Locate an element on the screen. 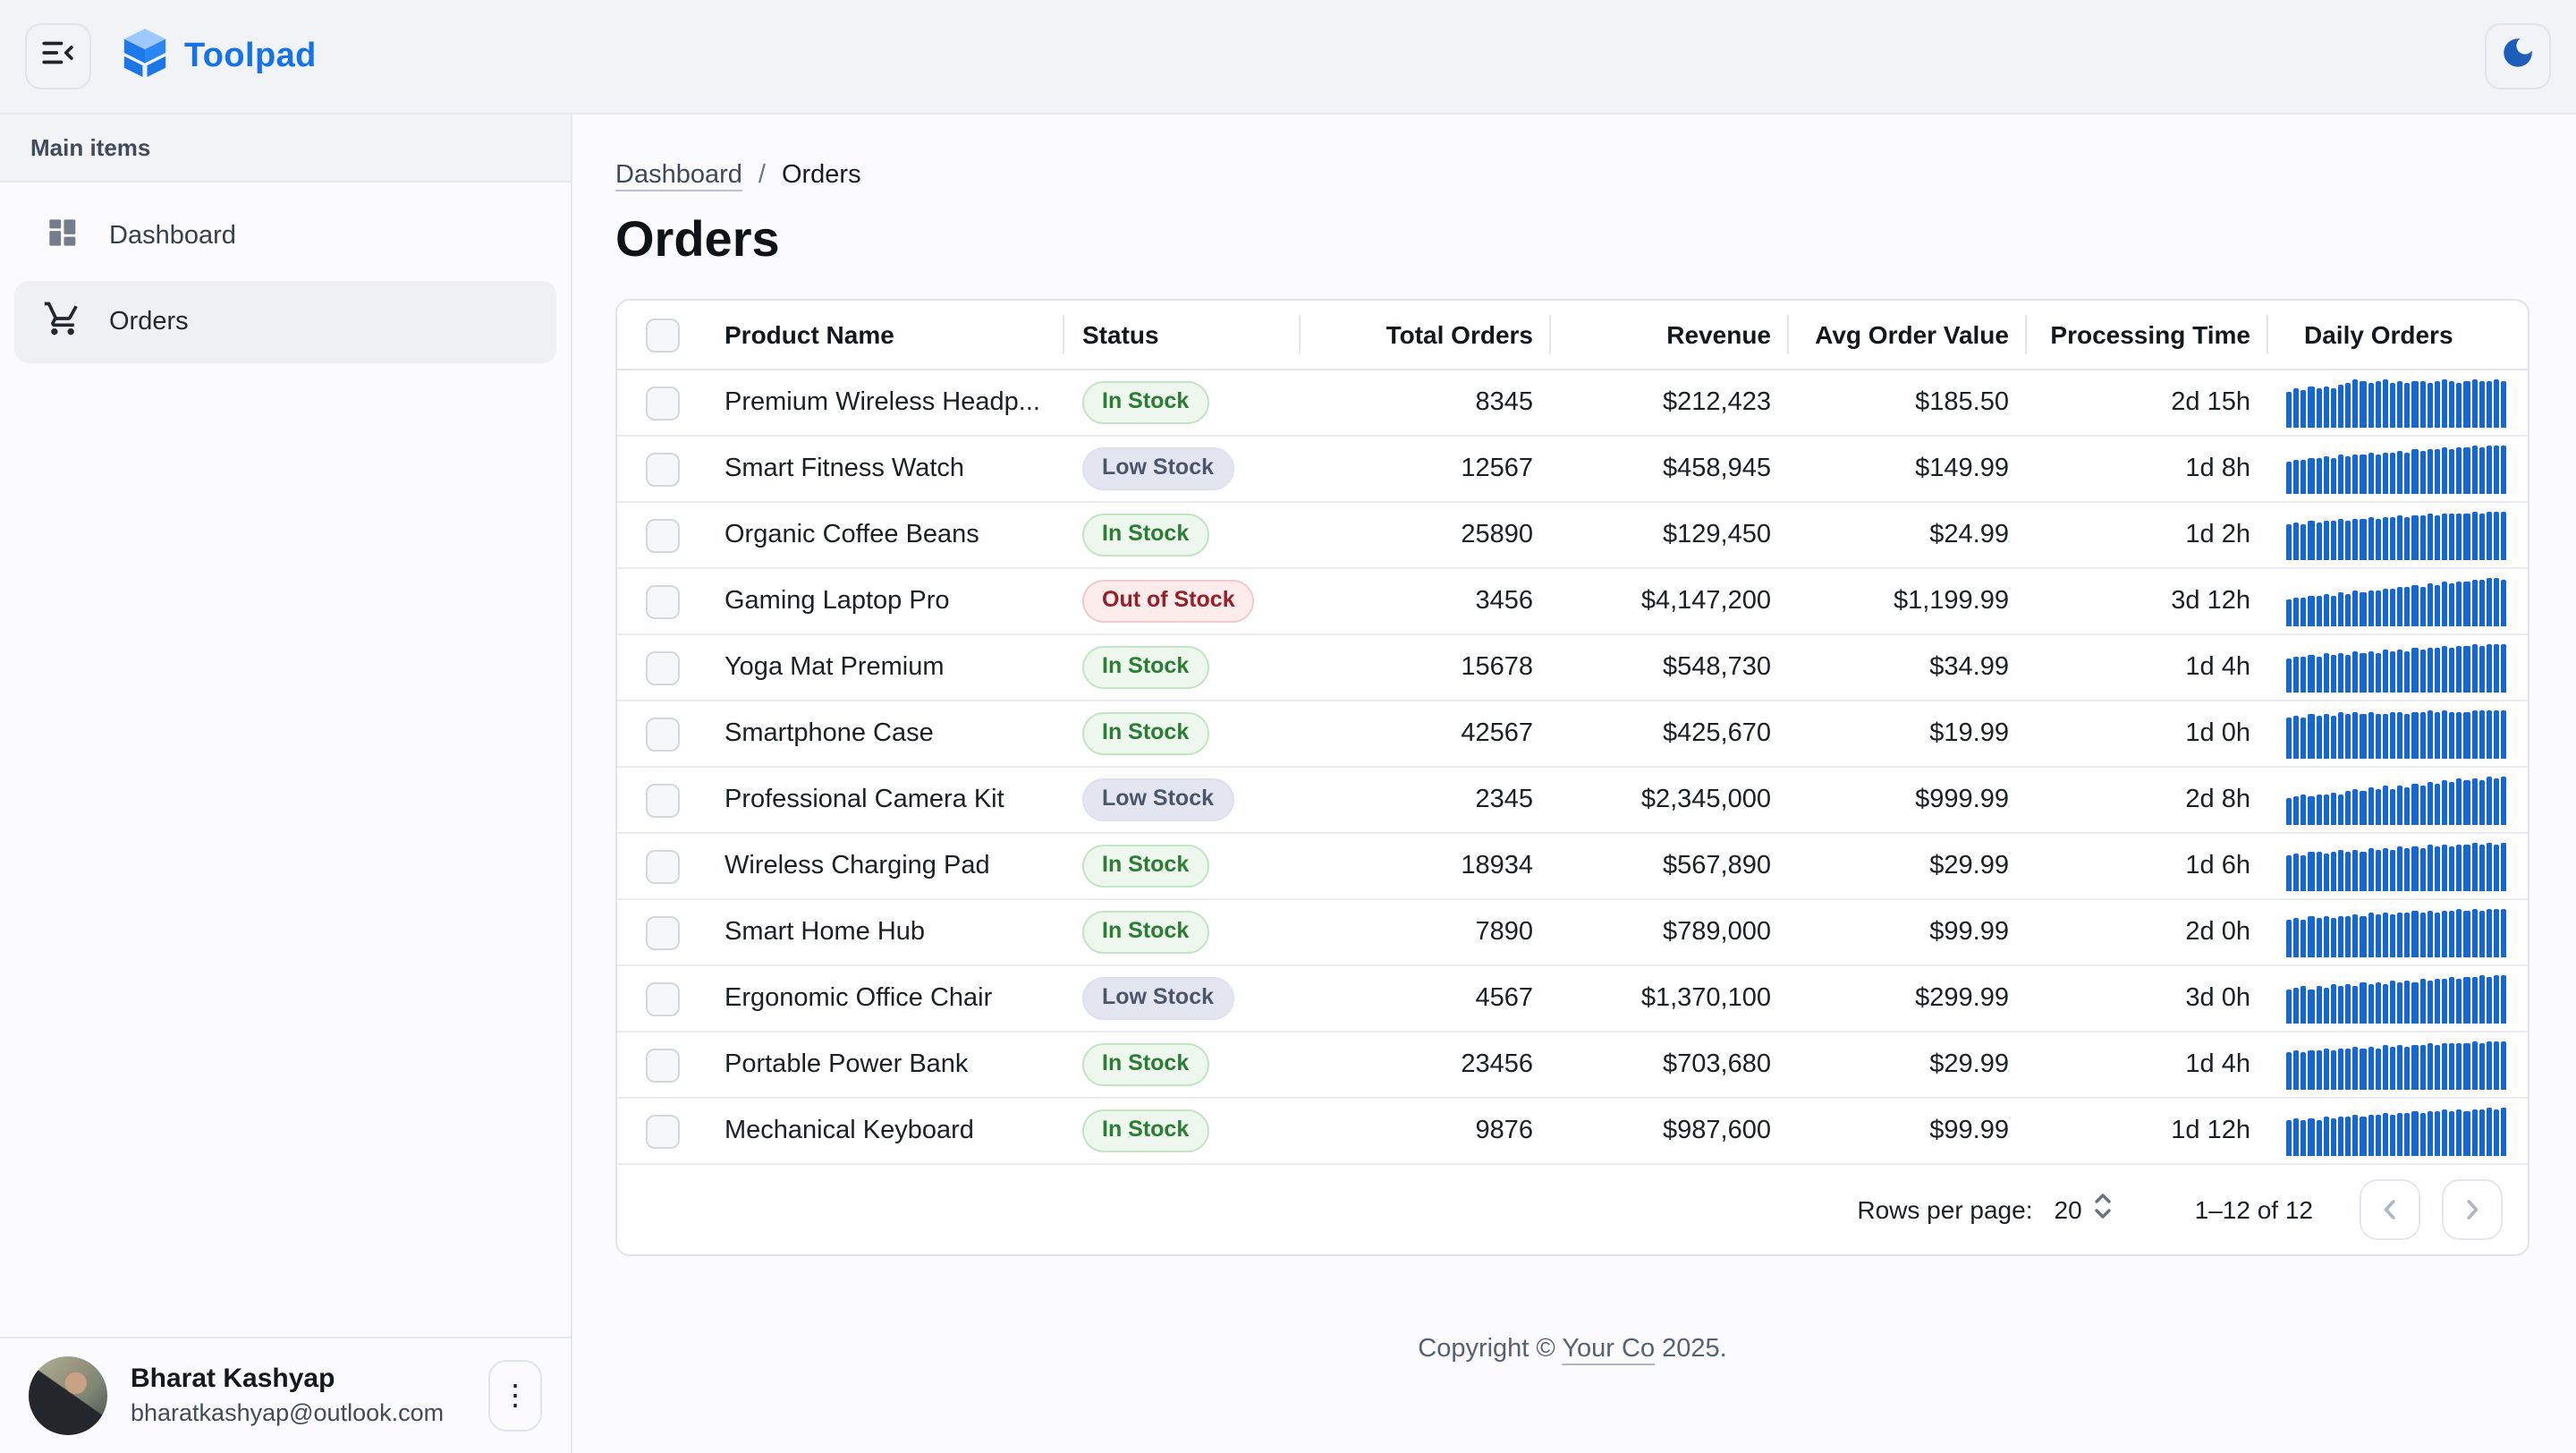 The image size is (2576, 1453). product-name-cell: Smartphone Case is located at coordinates (829, 733).